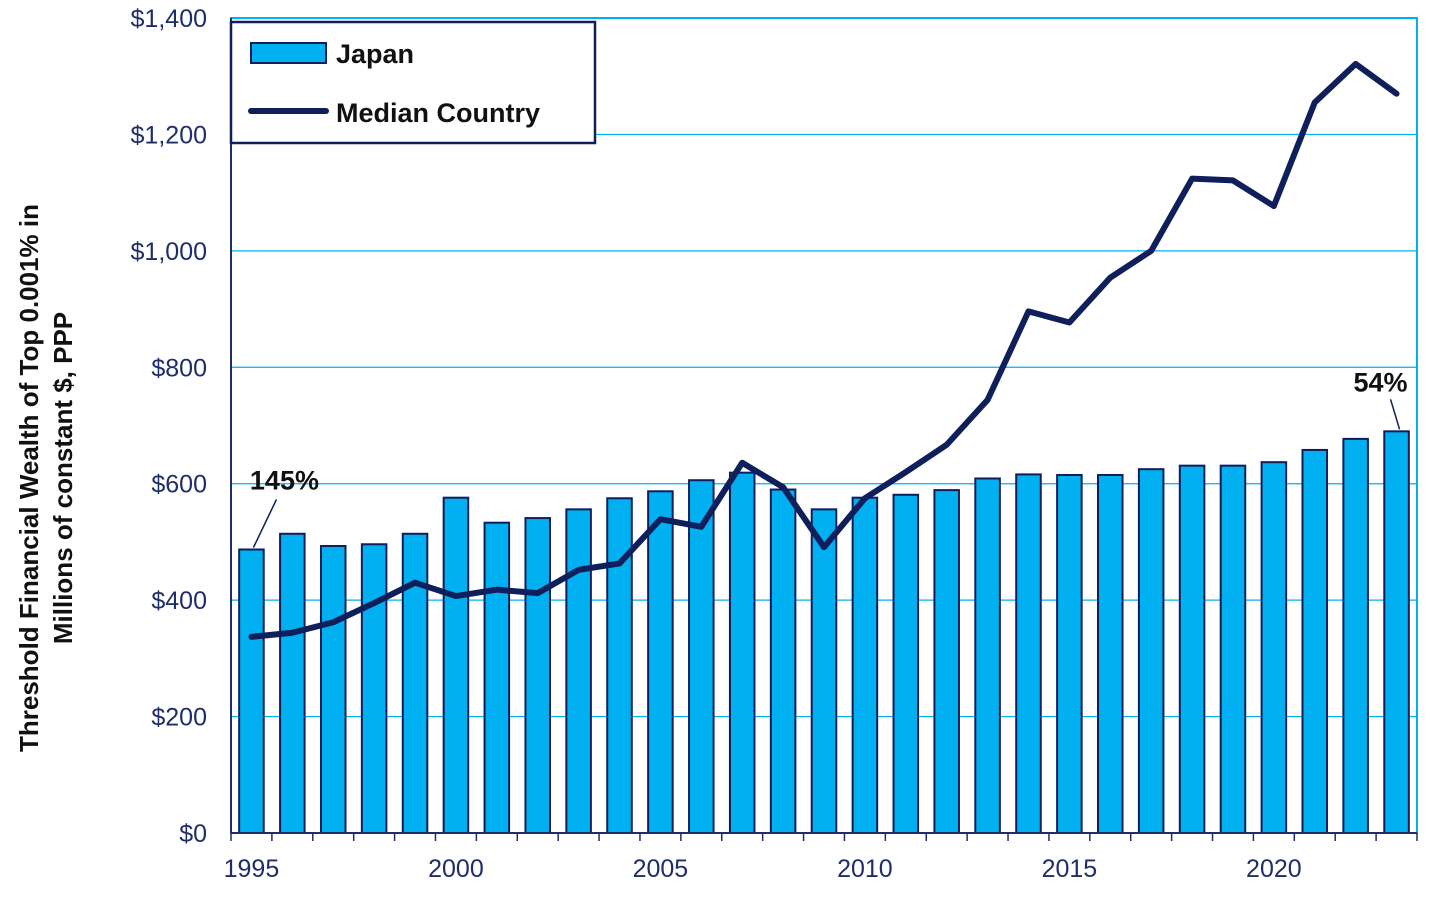 The width and height of the screenshot is (1456, 913). What do you see at coordinates (179, 601) in the screenshot?
I see `y-tick-label-2: $400` at bounding box center [179, 601].